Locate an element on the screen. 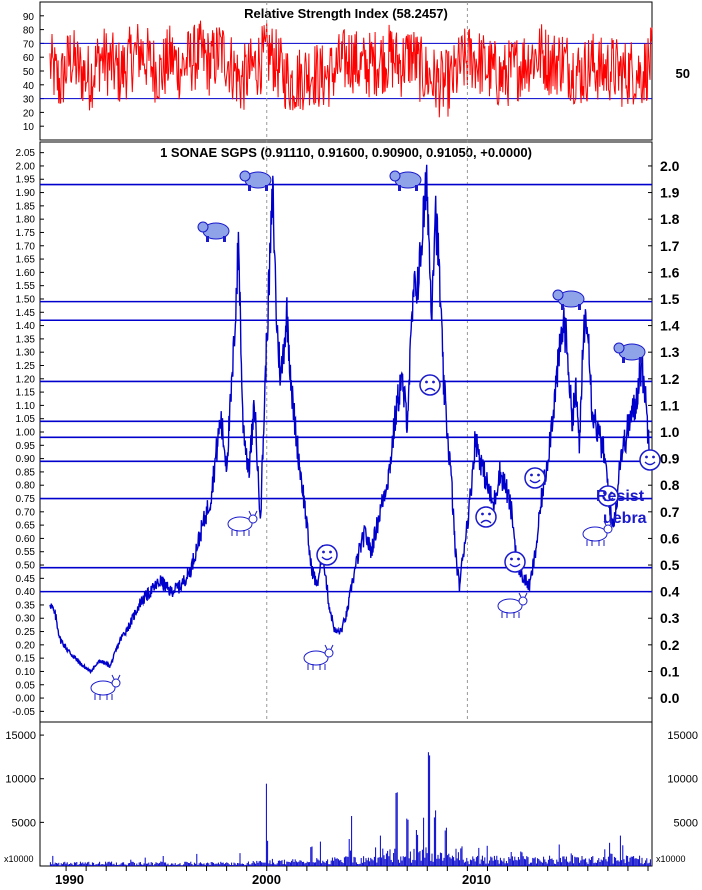 Image resolution: width=702 pixels, height=890 pixels. rsi-right-axis-label: 50 is located at coordinates (683, 73).